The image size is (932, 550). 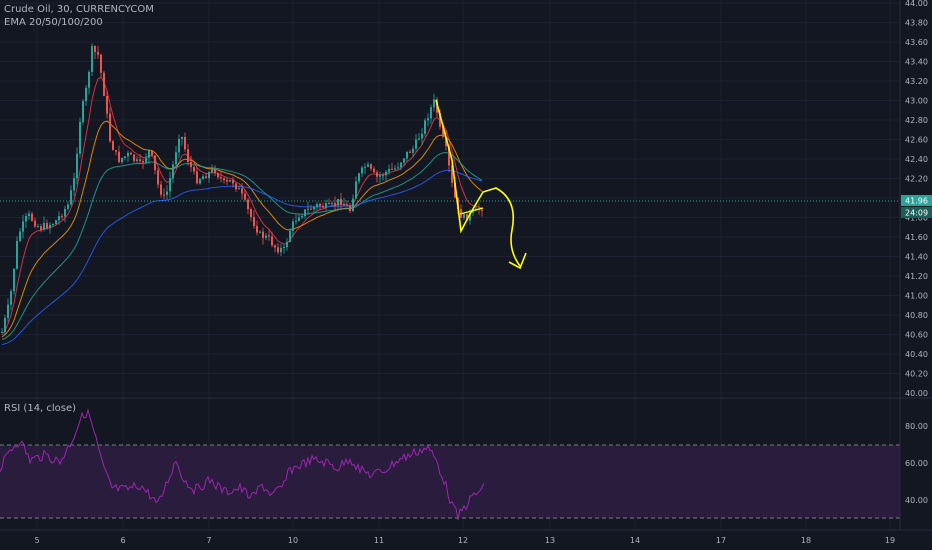 What do you see at coordinates (635, 540) in the screenshot?
I see `time-tick-label: 14` at bounding box center [635, 540].